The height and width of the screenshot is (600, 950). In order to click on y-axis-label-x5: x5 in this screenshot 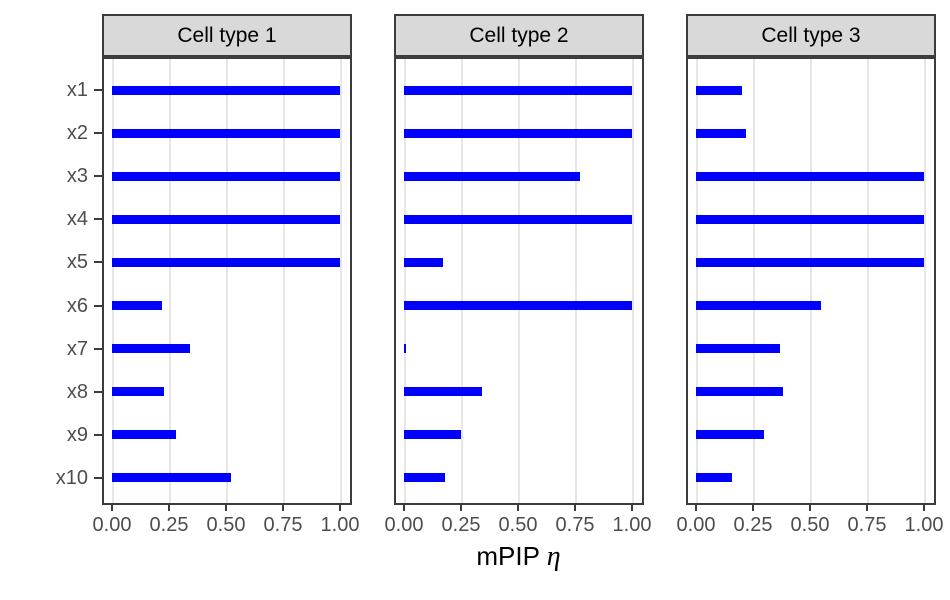, I will do `click(77, 262)`.